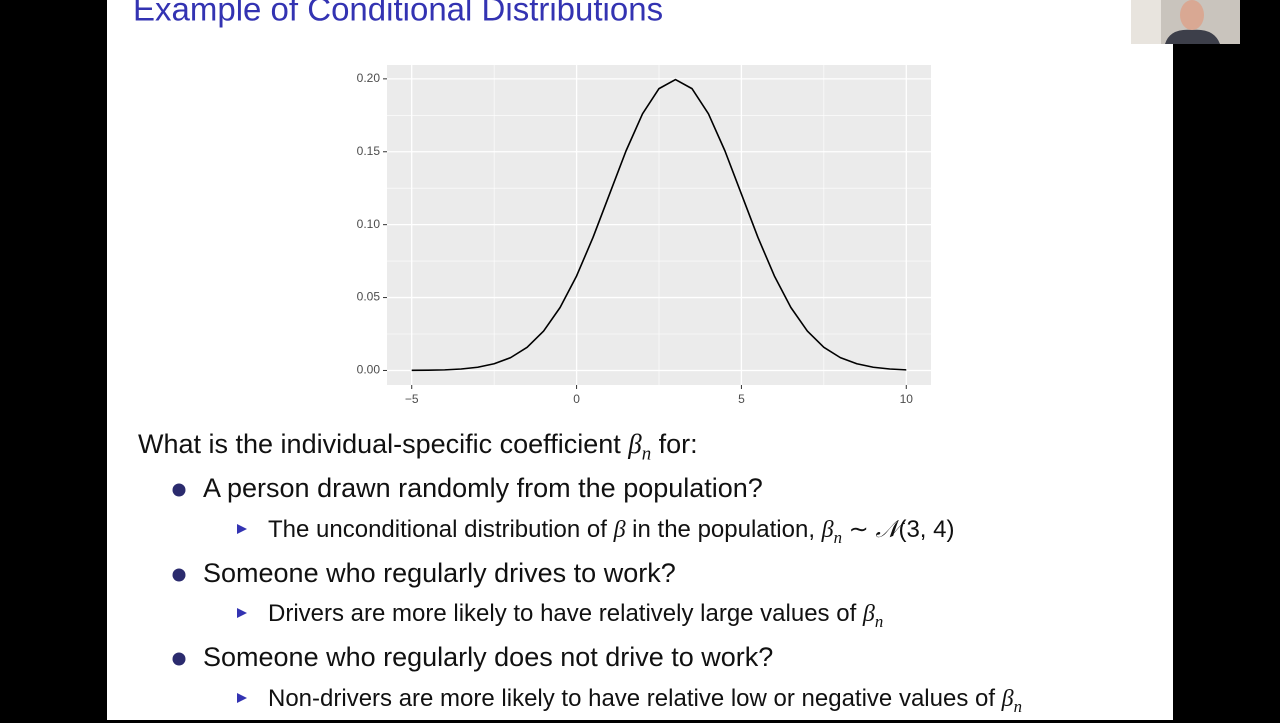 The image size is (1280, 723). I want to click on x-tick-label: −5, so click(412, 399).